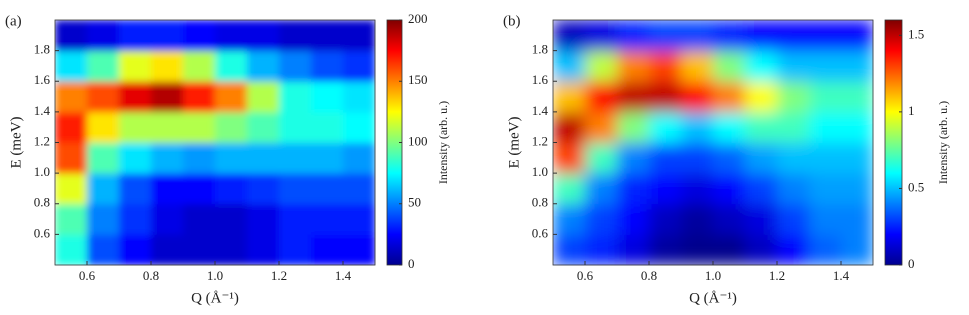  Describe the element at coordinates (87, 275) in the screenshot. I see `x-tick-label: 0.6` at that location.